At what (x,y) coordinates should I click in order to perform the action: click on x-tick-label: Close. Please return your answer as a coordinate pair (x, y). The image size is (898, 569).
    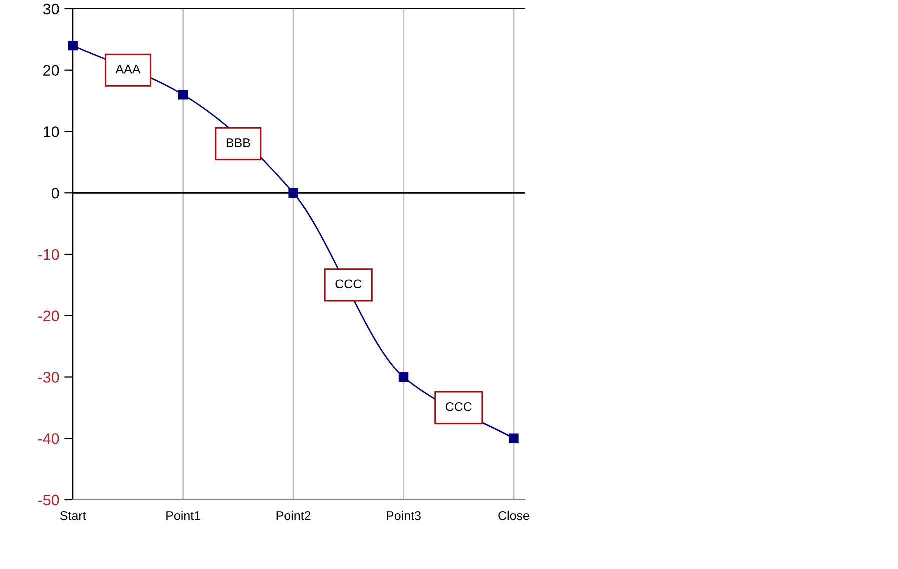
    Looking at the image, I should click on (514, 515).